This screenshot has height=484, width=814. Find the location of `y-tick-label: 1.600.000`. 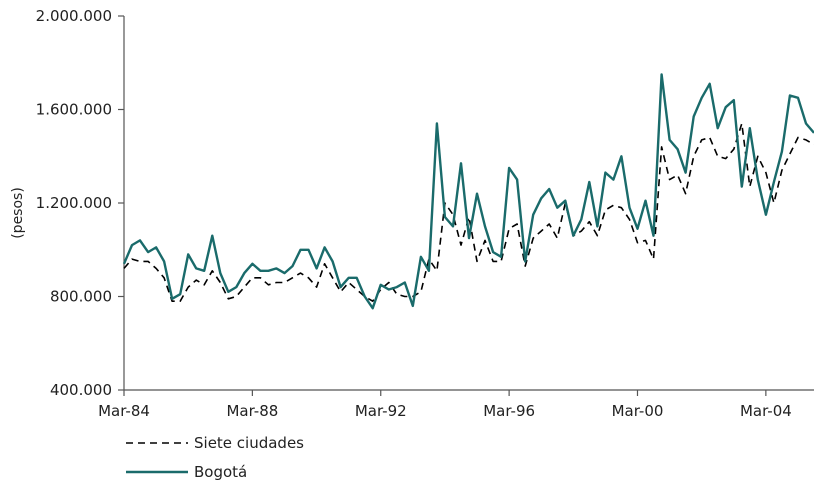

y-tick-label: 1.600.000 is located at coordinates (74, 110).